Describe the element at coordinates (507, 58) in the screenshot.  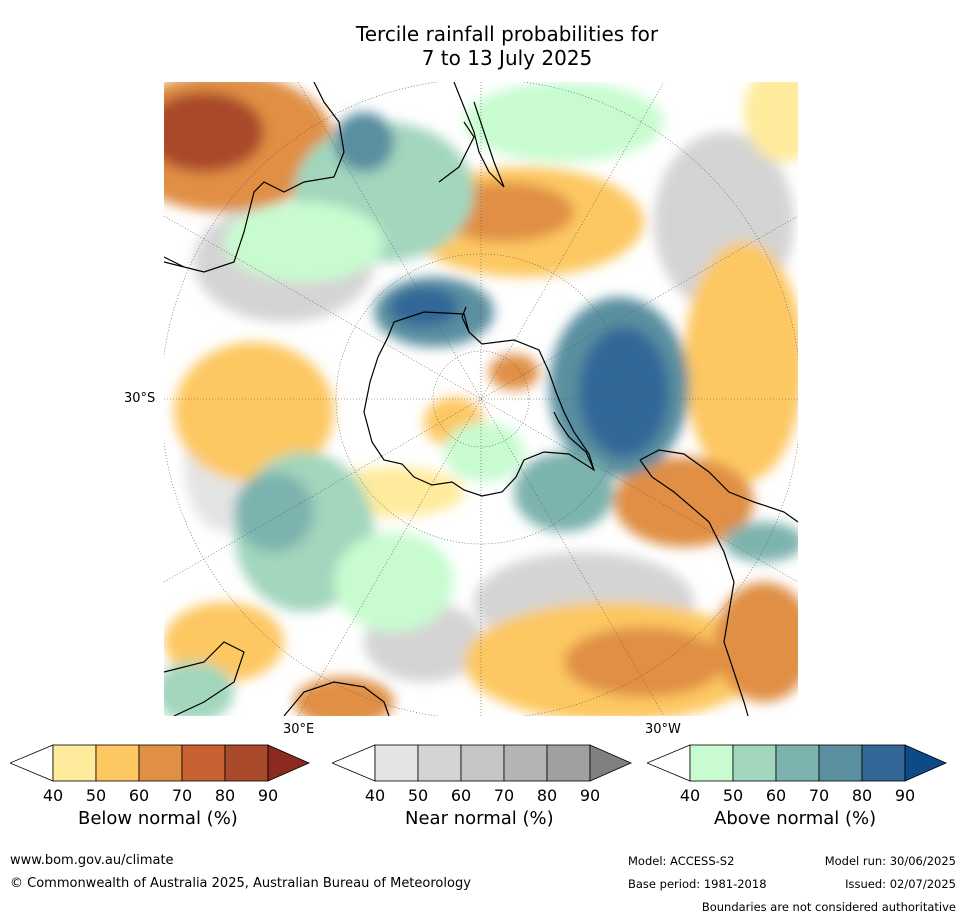
I see `title-line-2: 7 to 13 July 2025` at that location.